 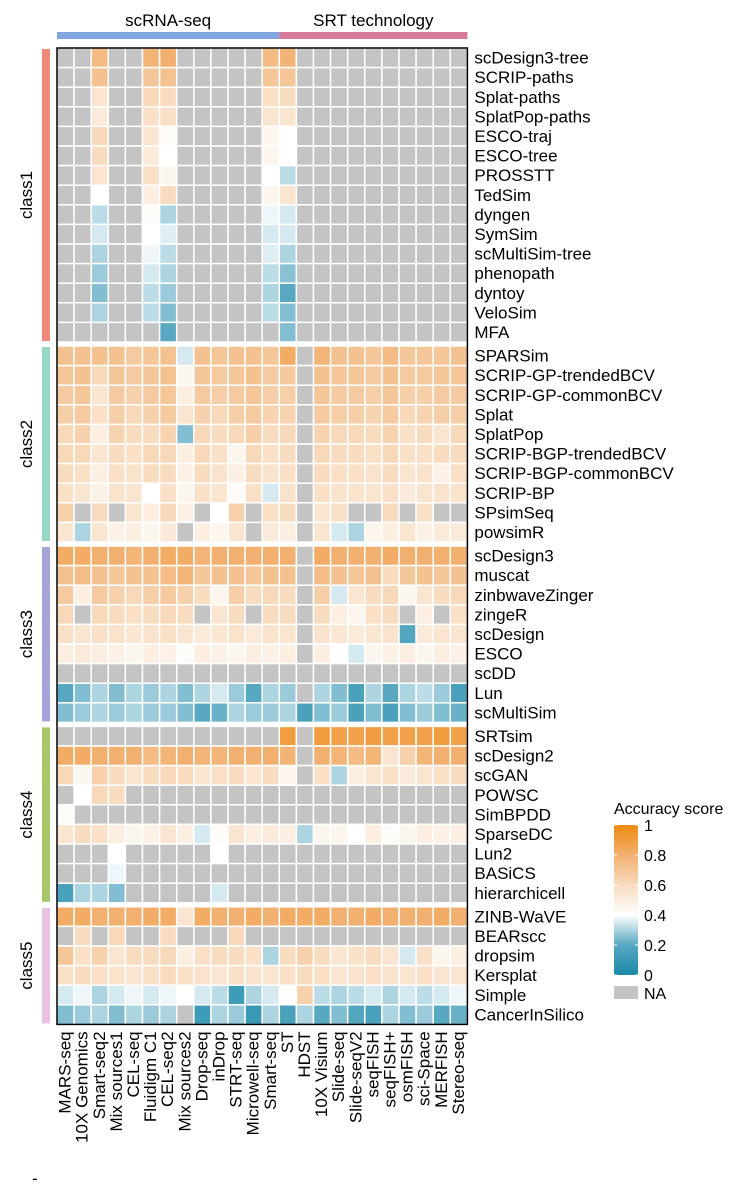 What do you see at coordinates (532, 116) in the screenshot?
I see `row-label: SplatPop-paths` at bounding box center [532, 116].